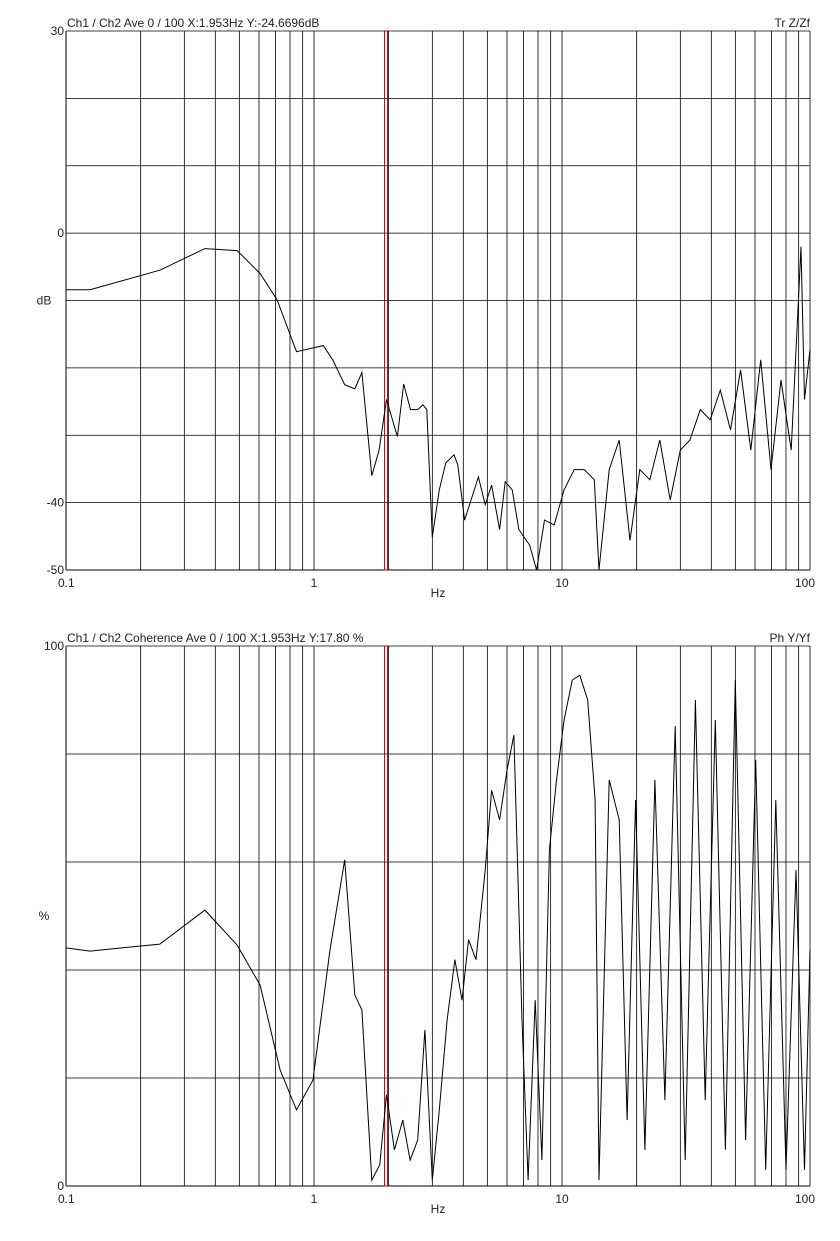  I want to click on y-tick-label: -40, so click(56, 503).